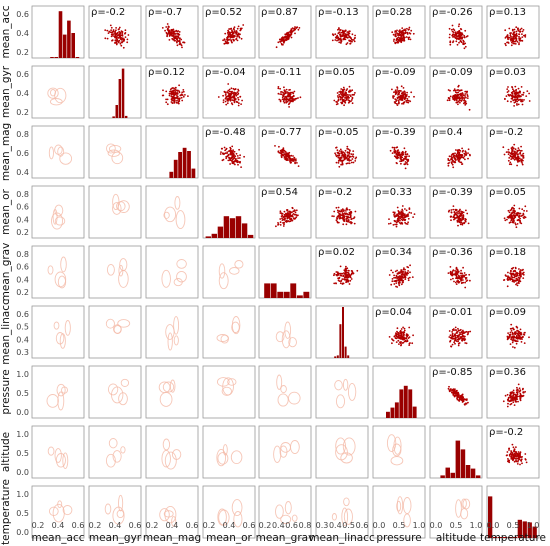 This screenshot has width=550, height=546. Describe the element at coordinates (281, 72) in the screenshot. I see `correlation-label: ρ=-0.11` at that location.